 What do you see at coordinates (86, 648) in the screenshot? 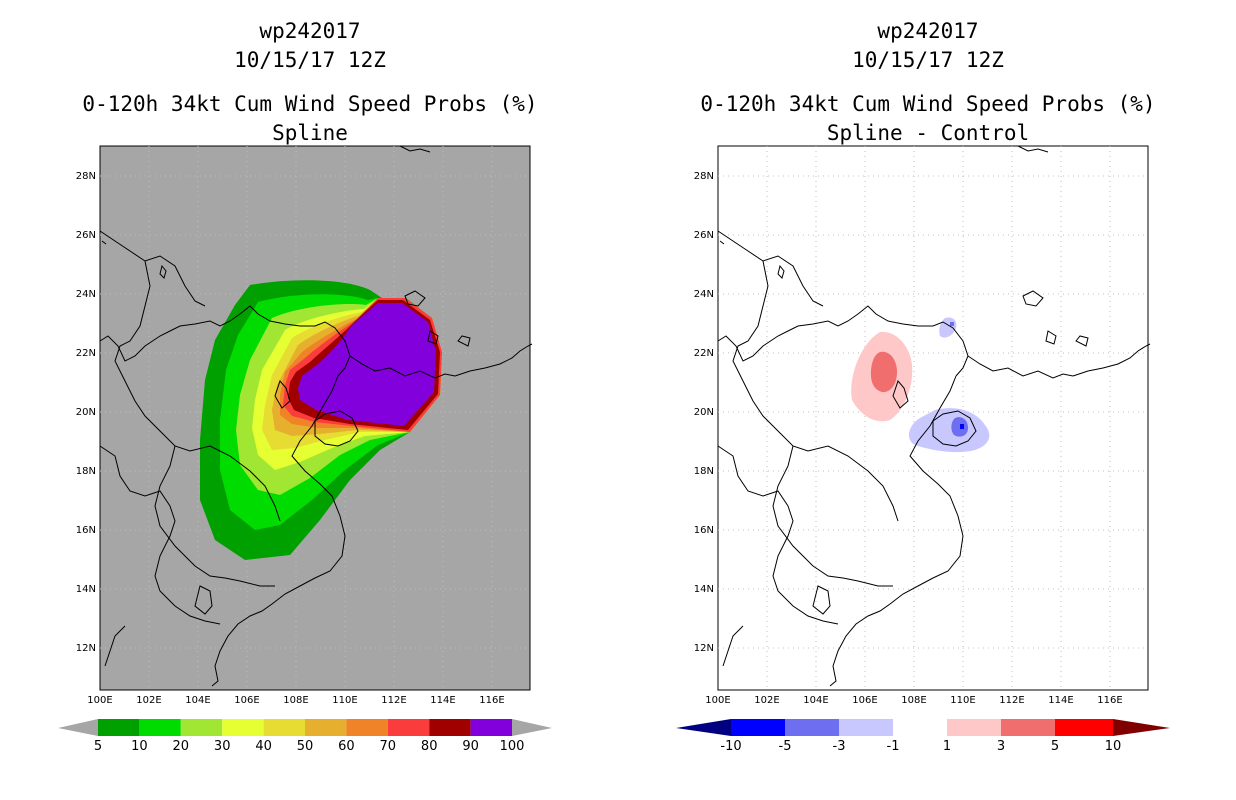
I see `left-lat-label: 12N` at bounding box center [86, 648].